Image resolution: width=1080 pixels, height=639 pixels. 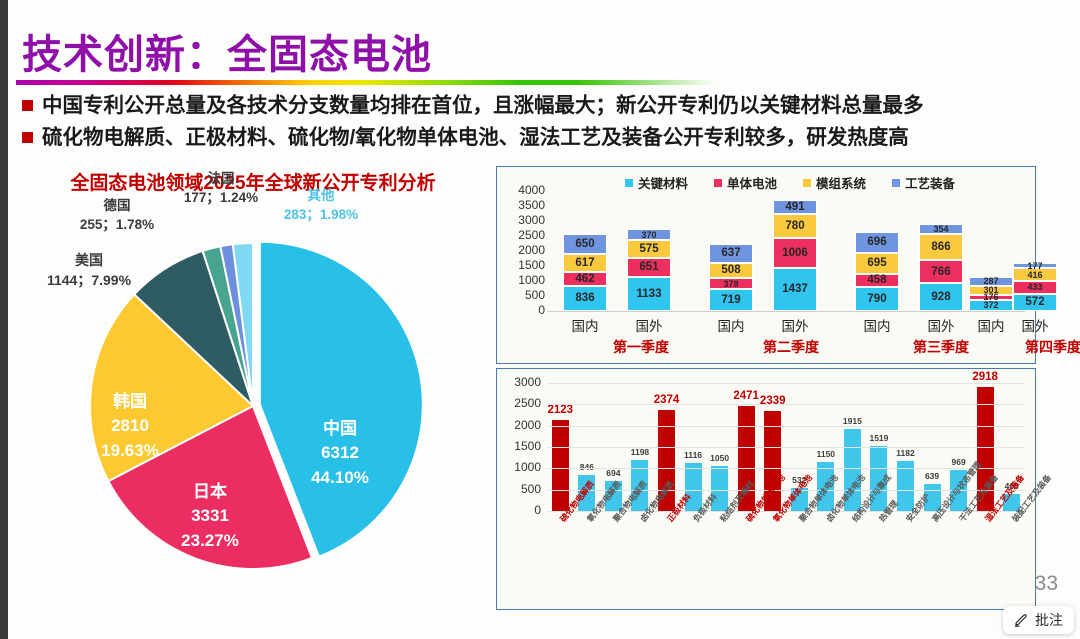 I want to click on axis-tick-label: 1500, so click(x=531, y=265).